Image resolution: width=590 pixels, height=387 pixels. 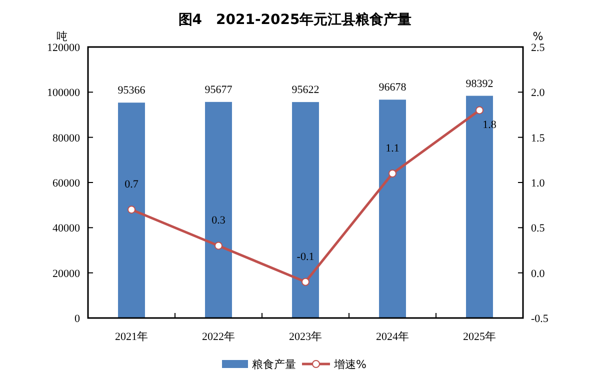 I want to click on y-axis-title: 吨, so click(x=62, y=36).